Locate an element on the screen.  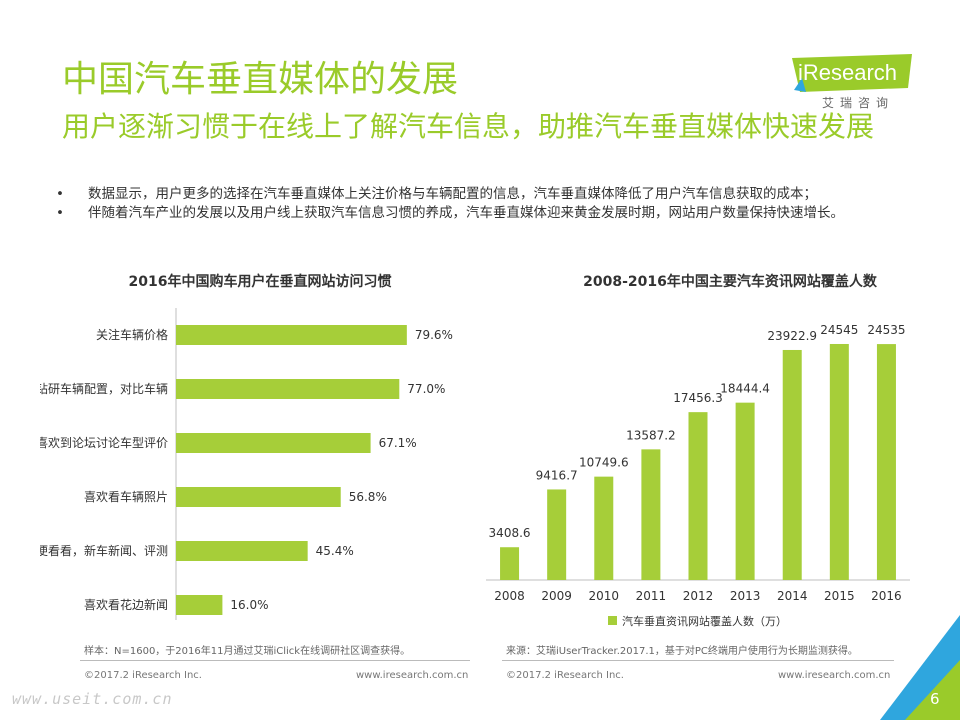
category-label: 喜欢看花边新闻 is located at coordinates (126, 604).